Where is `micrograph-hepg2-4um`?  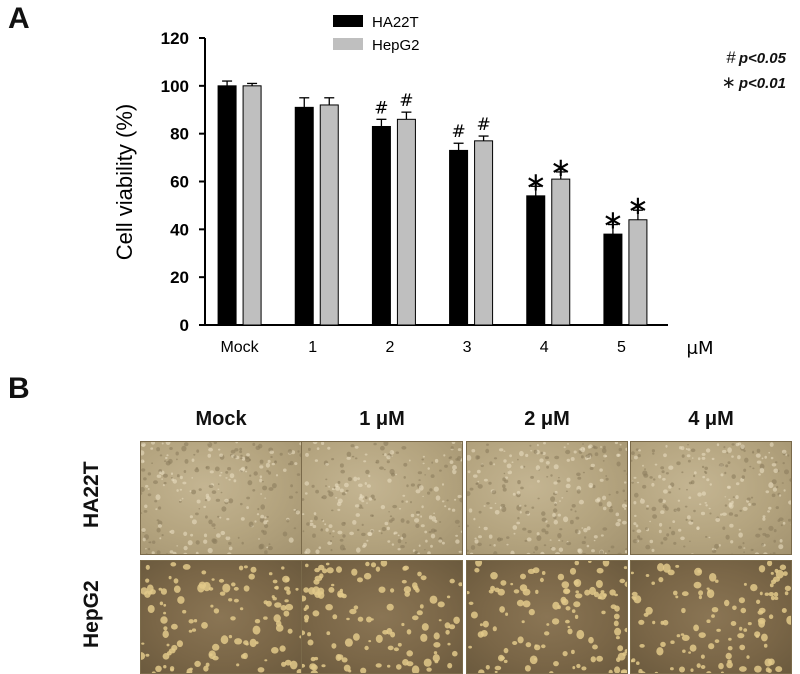 micrograph-hepg2-4um is located at coordinates (711, 617).